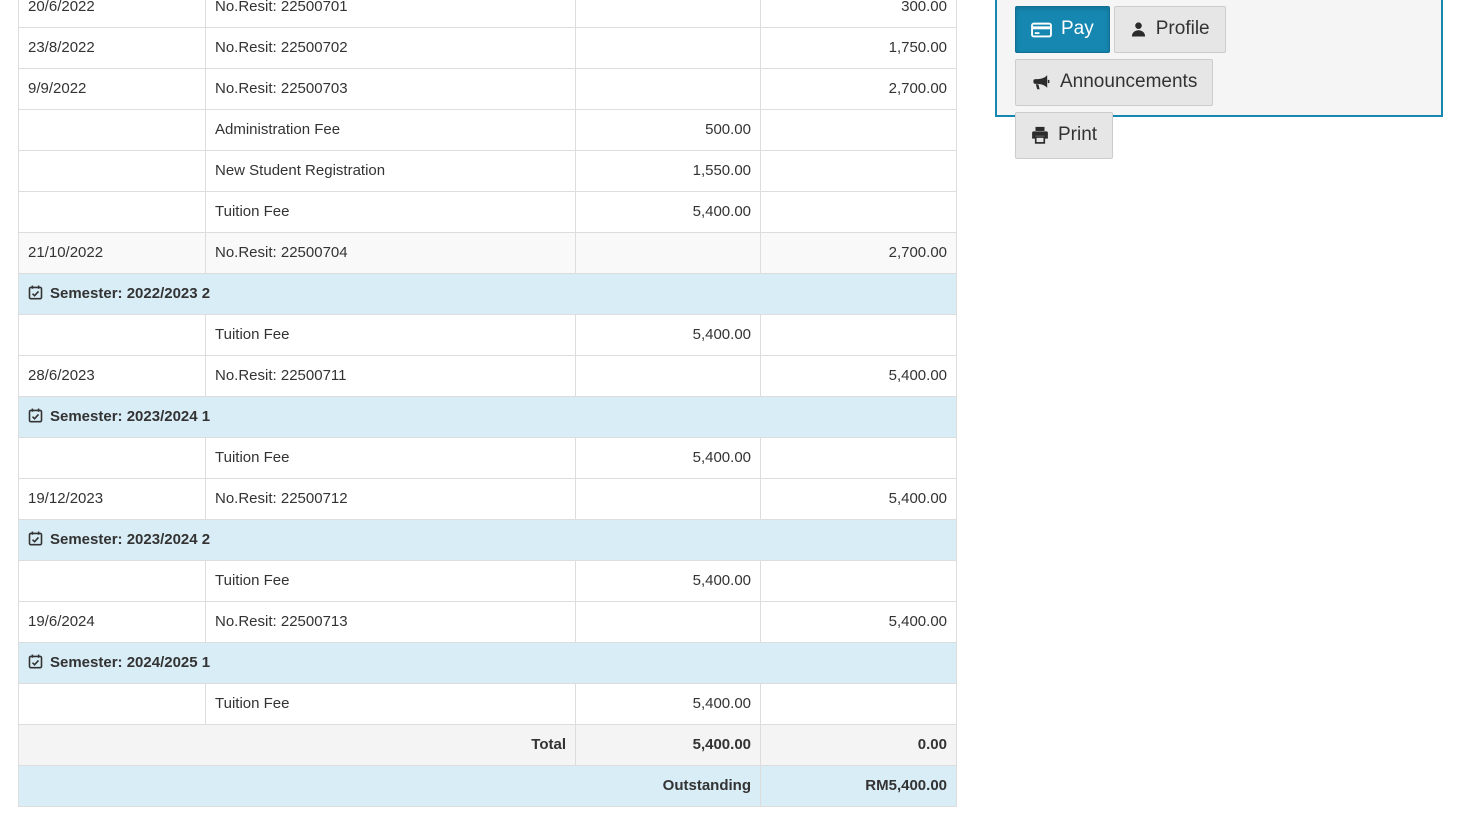 The height and width of the screenshot is (837, 1457). What do you see at coordinates (1077, 28) in the screenshot?
I see `pay-button-label: Pay` at bounding box center [1077, 28].